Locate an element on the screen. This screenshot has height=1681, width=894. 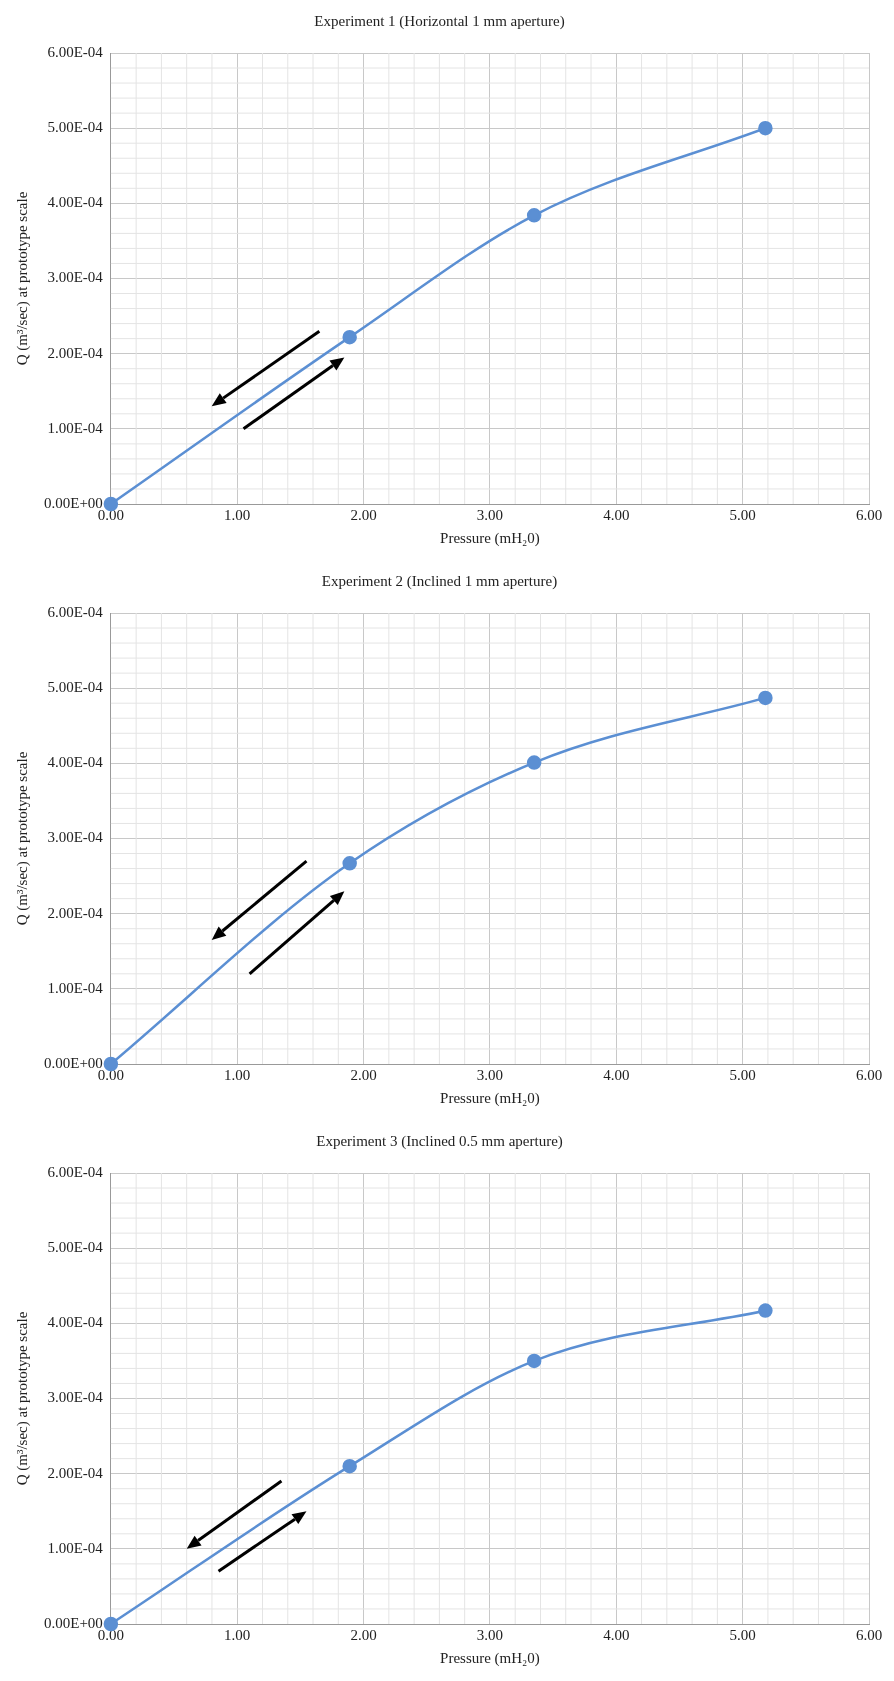
chart-title: Experiment 3 (Inclined 0.5 mm aperture) is located at coordinates (439, 1141).